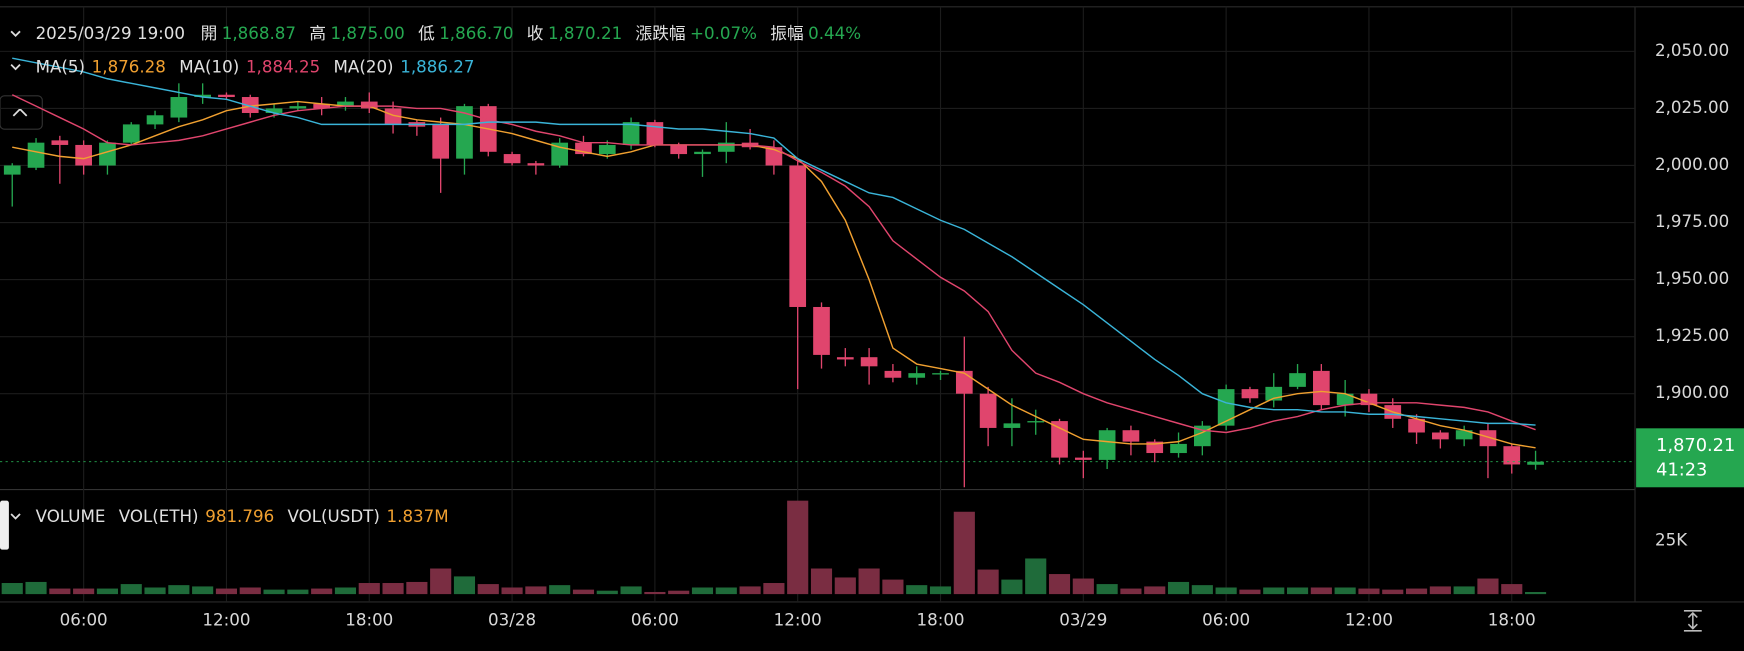  Describe the element at coordinates (723, 33) in the screenshot. I see `header-value: +0.07%` at that location.